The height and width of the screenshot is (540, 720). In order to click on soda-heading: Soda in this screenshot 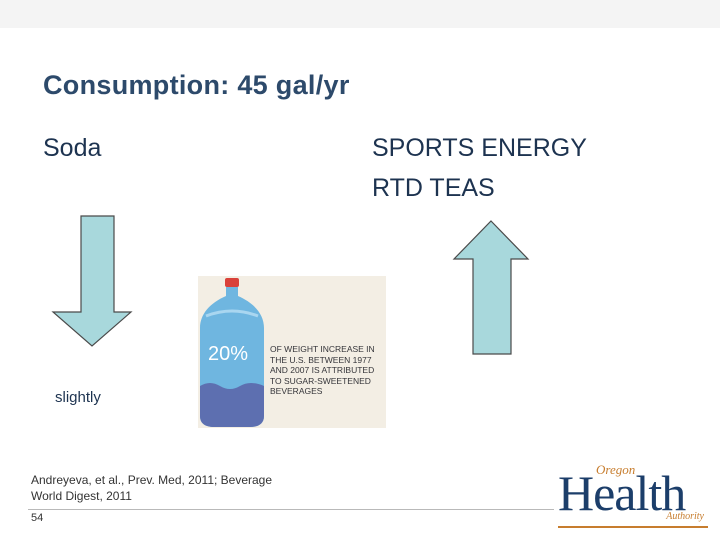, I will do `click(72, 148)`.